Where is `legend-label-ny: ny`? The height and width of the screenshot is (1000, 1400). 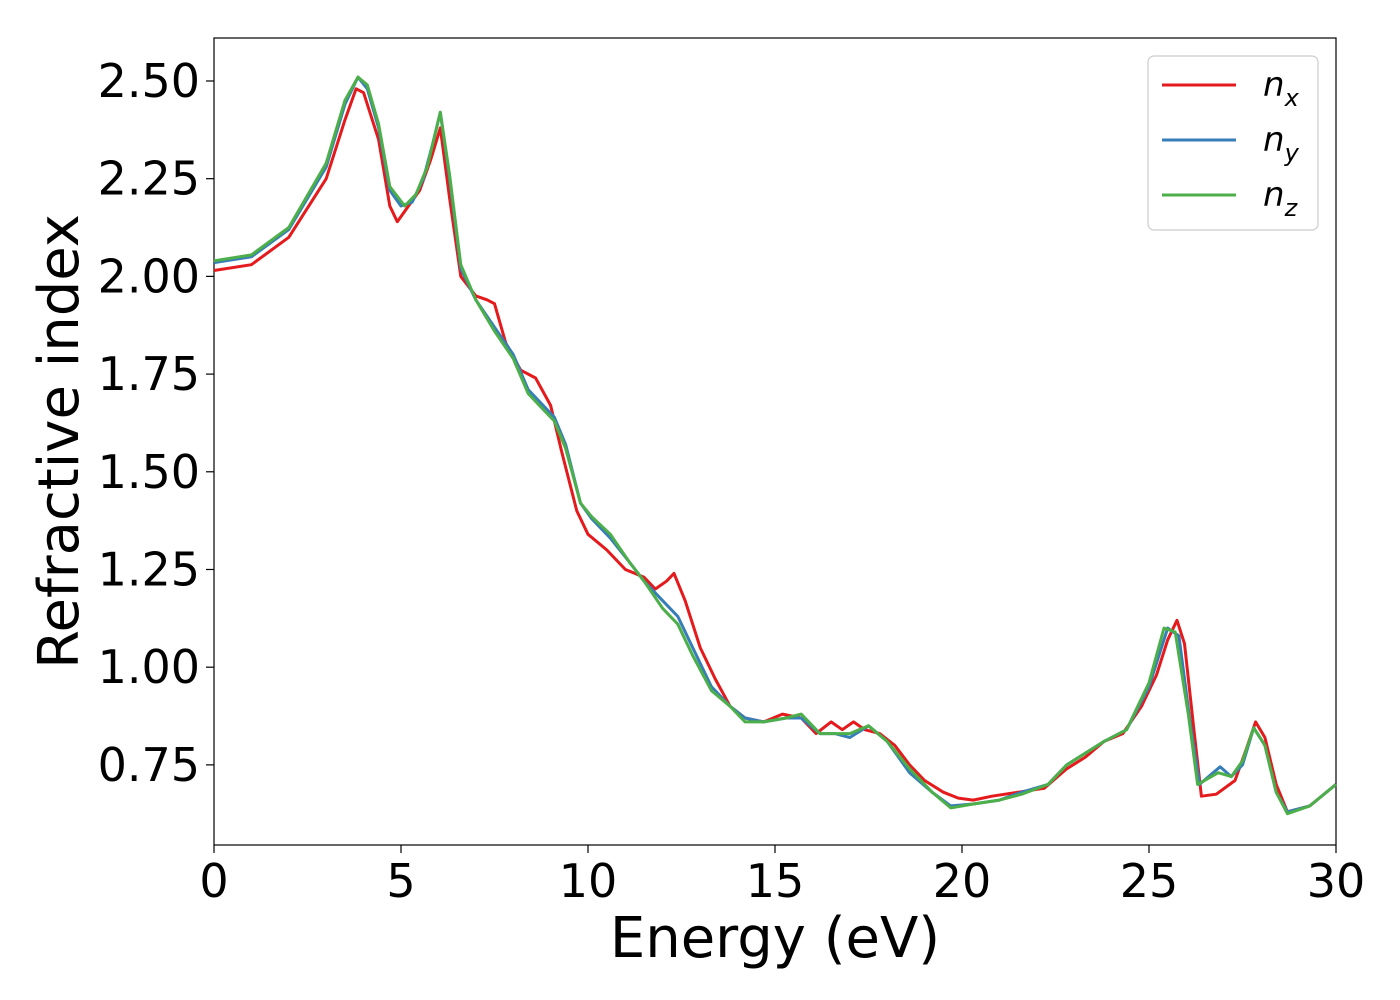
legend-label-ny: ny is located at coordinates (1281, 143).